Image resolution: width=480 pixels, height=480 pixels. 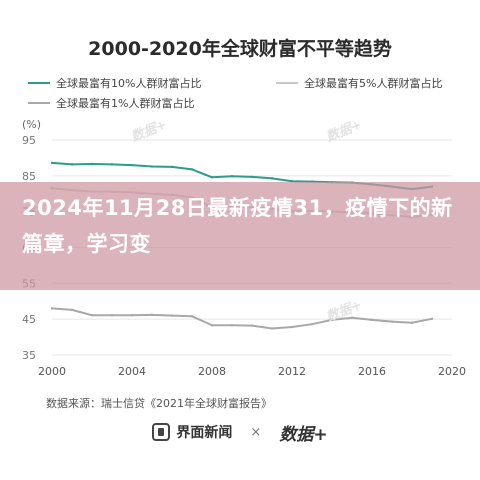 I want to click on data-point-s2-2011, so click(x=272, y=328).